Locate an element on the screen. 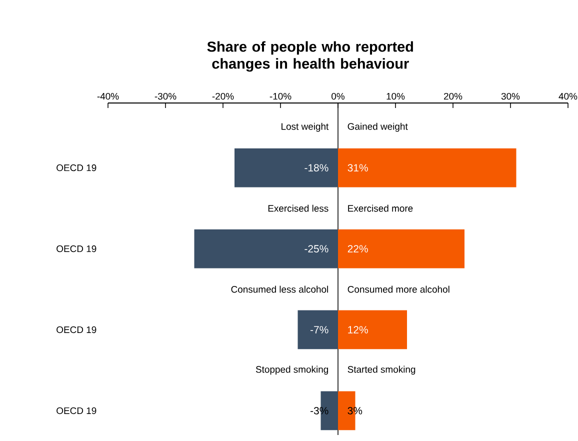  data-label: -7% is located at coordinates (319, 330).